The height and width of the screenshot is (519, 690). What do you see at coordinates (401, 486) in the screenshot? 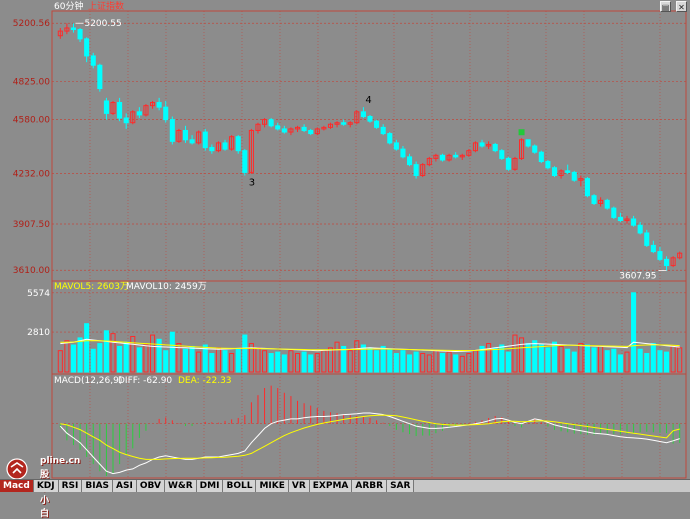
I see `tab-sar: SAR` at bounding box center [401, 486].